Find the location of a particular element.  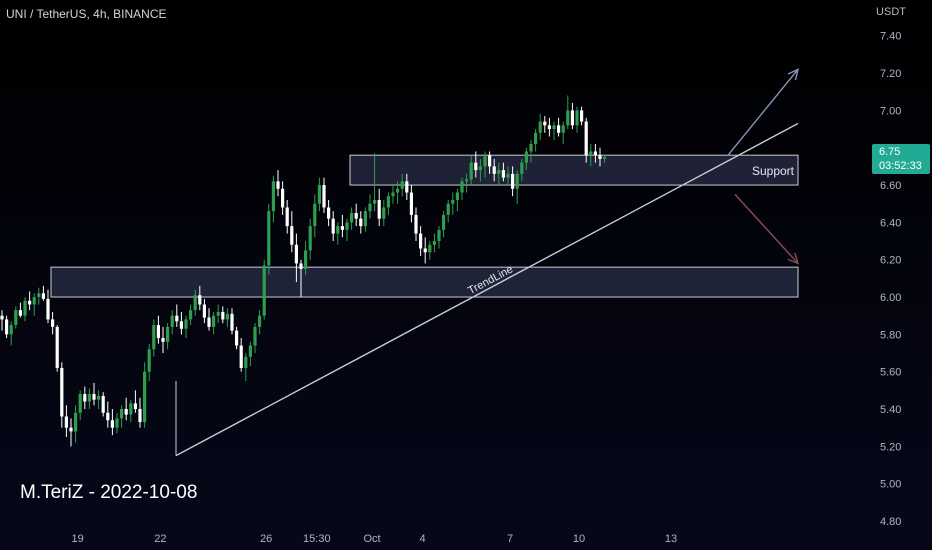

y-tick-label: 4.80 is located at coordinates (890, 522).